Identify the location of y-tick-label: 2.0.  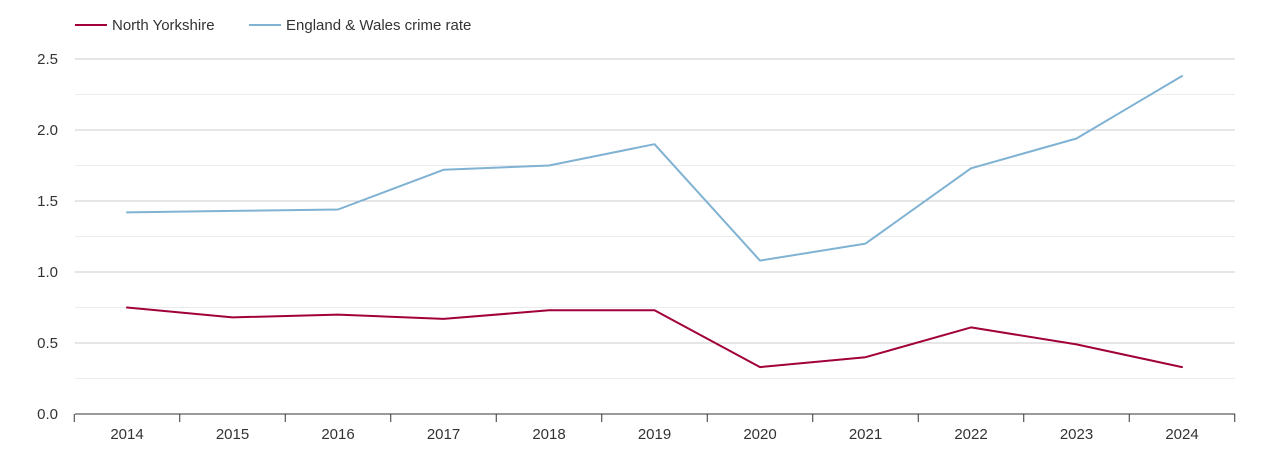
(47, 130).